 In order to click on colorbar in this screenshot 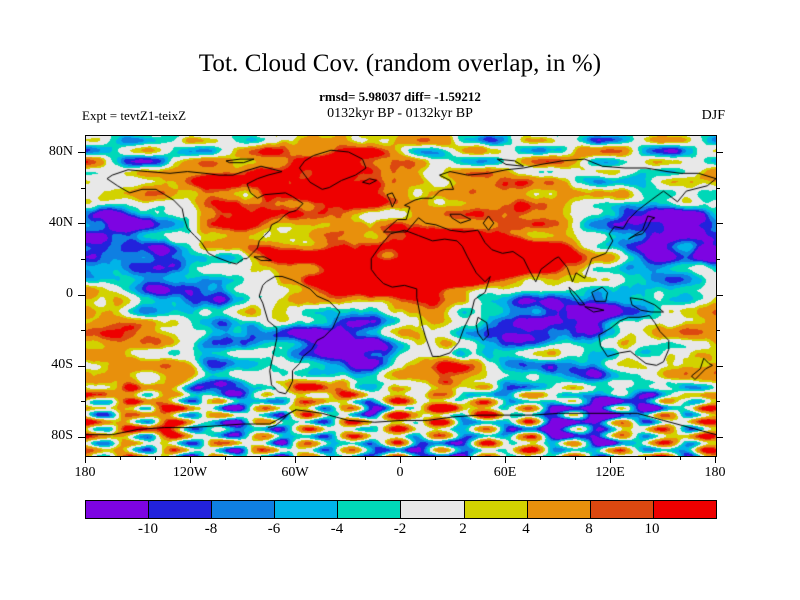, I will do `click(401, 509)`.